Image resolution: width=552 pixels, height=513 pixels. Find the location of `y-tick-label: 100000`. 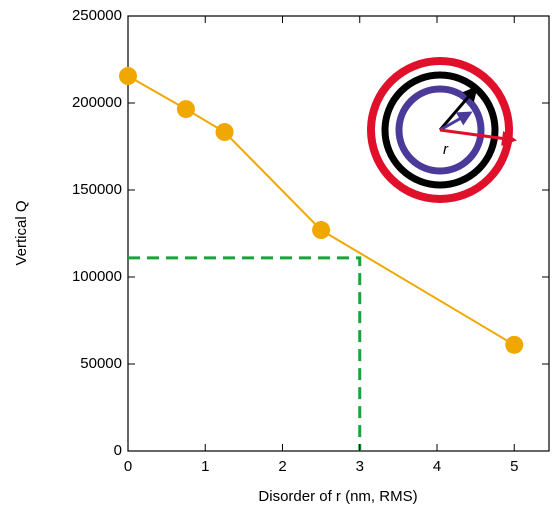

y-tick-label: 100000 is located at coordinates (97, 276).